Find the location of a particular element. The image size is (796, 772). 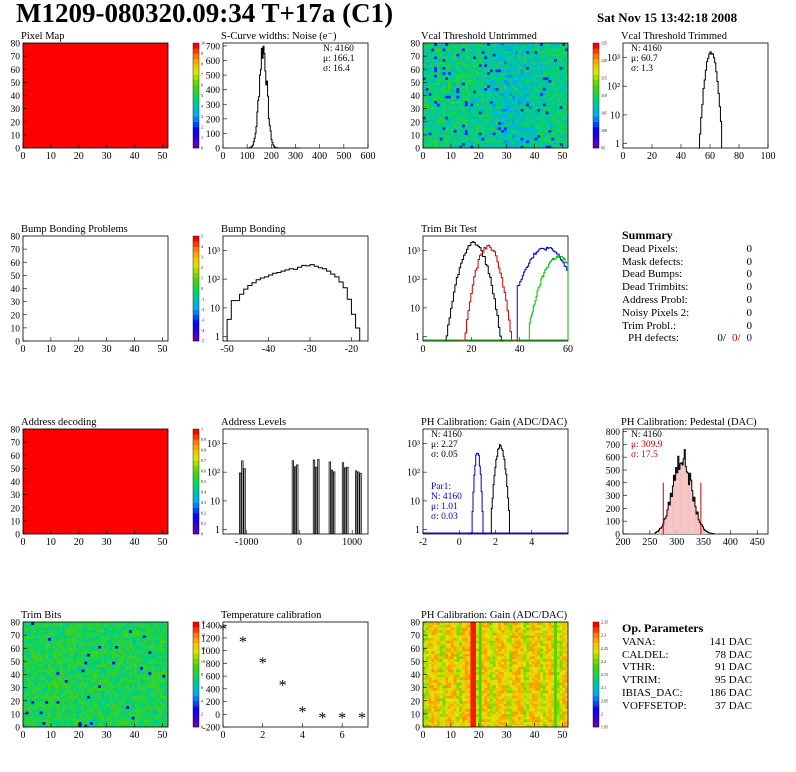

y-tick-label: 600 is located at coordinates (213, 678).